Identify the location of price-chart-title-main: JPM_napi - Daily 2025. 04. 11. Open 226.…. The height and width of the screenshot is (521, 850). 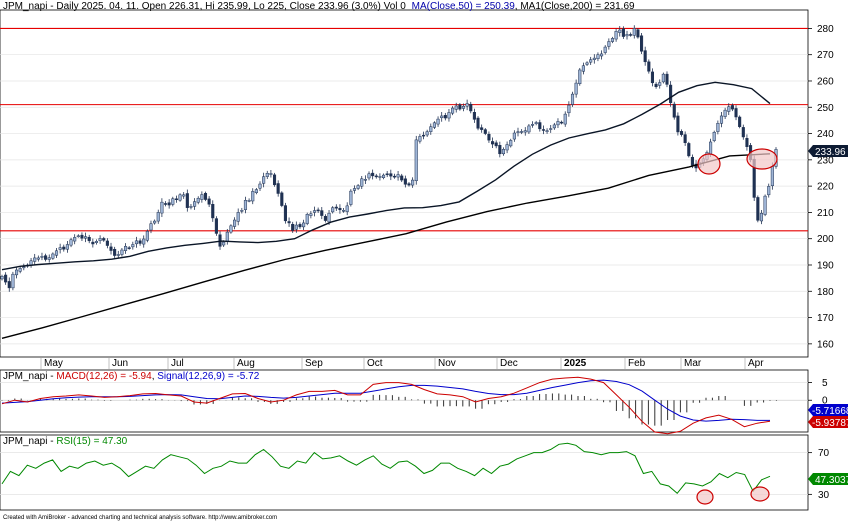
(204, 6).